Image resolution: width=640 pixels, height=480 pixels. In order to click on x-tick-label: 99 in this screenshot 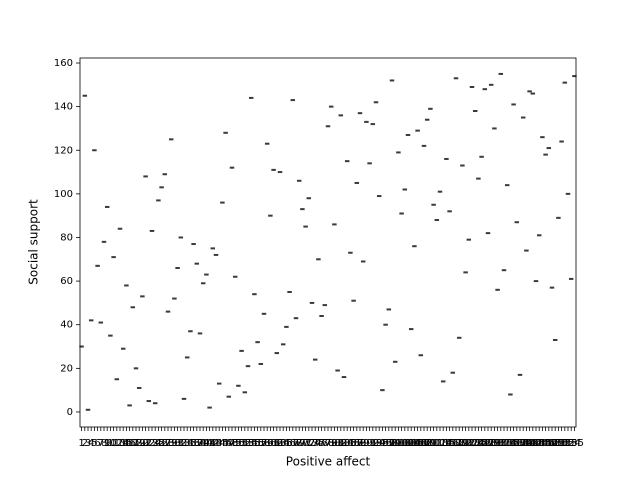, I will do `click(395, 443)`.